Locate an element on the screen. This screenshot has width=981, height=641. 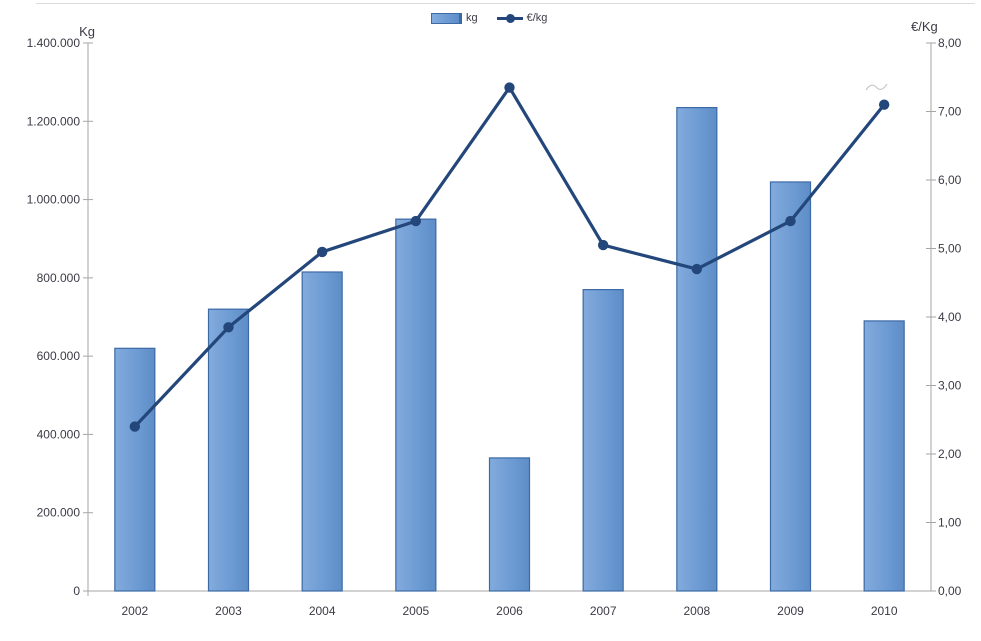
bar-2008 is located at coordinates (697, 349).